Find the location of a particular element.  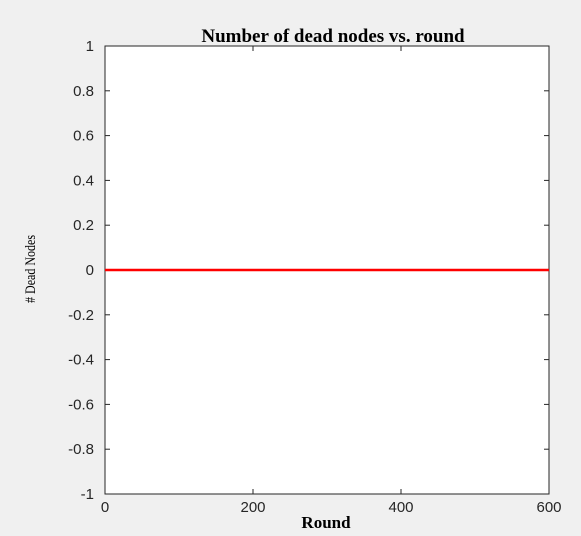

x-tick-label: 400 is located at coordinates (400, 507).